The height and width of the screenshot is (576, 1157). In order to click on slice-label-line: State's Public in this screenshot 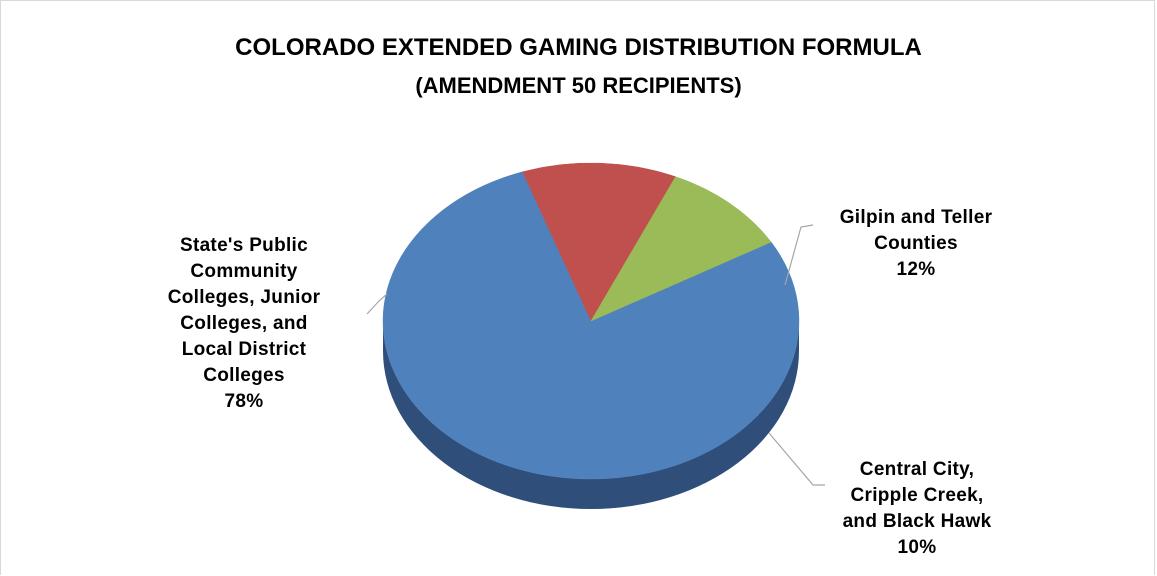, I will do `click(244, 245)`.